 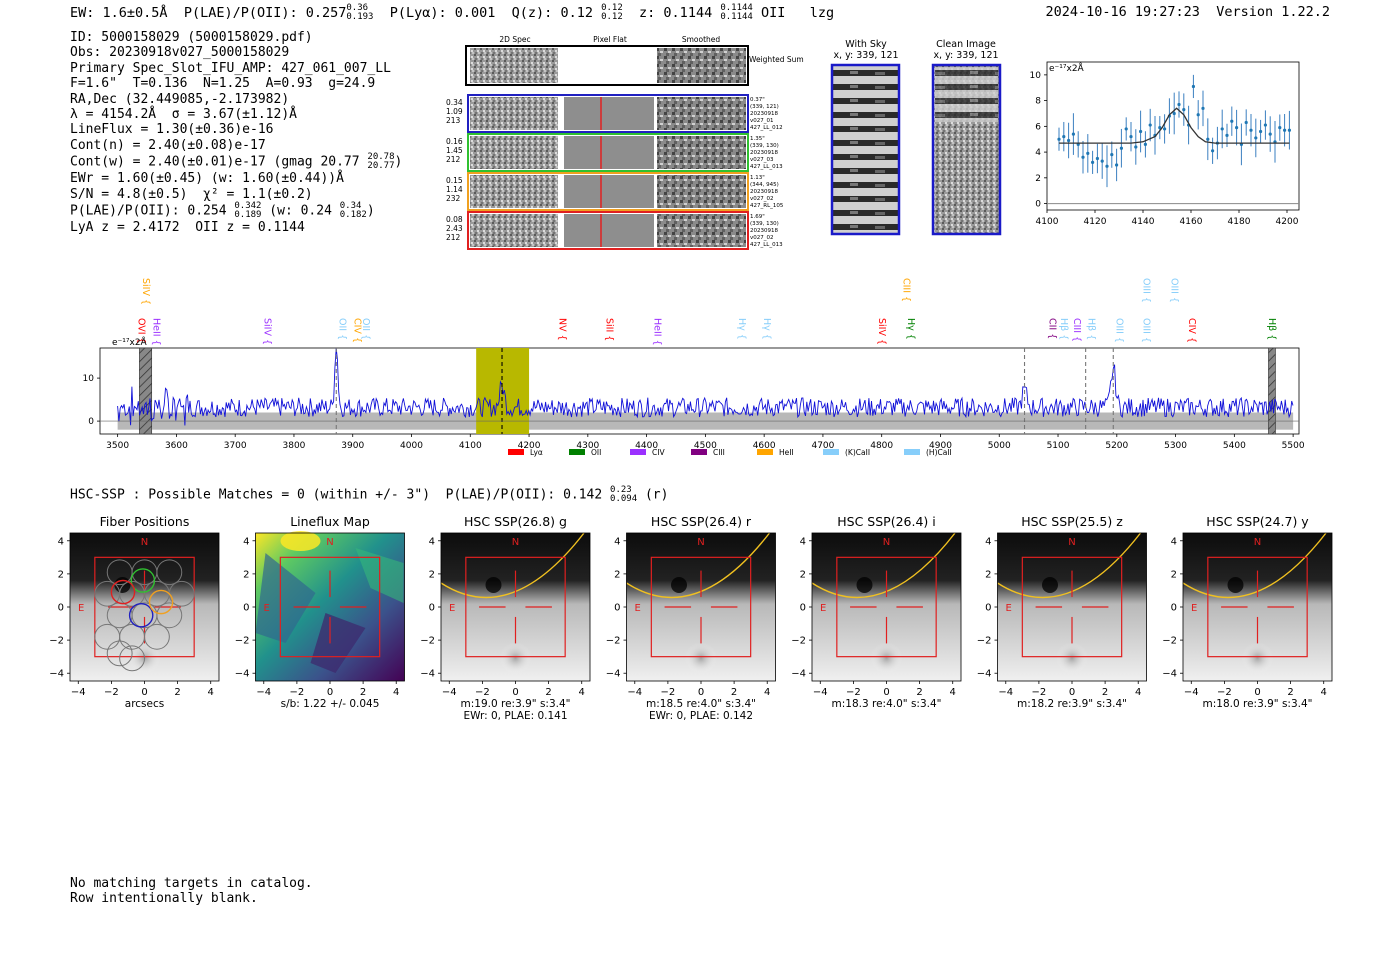 I want to click on zoom-x-tick-label: 4120, so click(x=1095, y=222).